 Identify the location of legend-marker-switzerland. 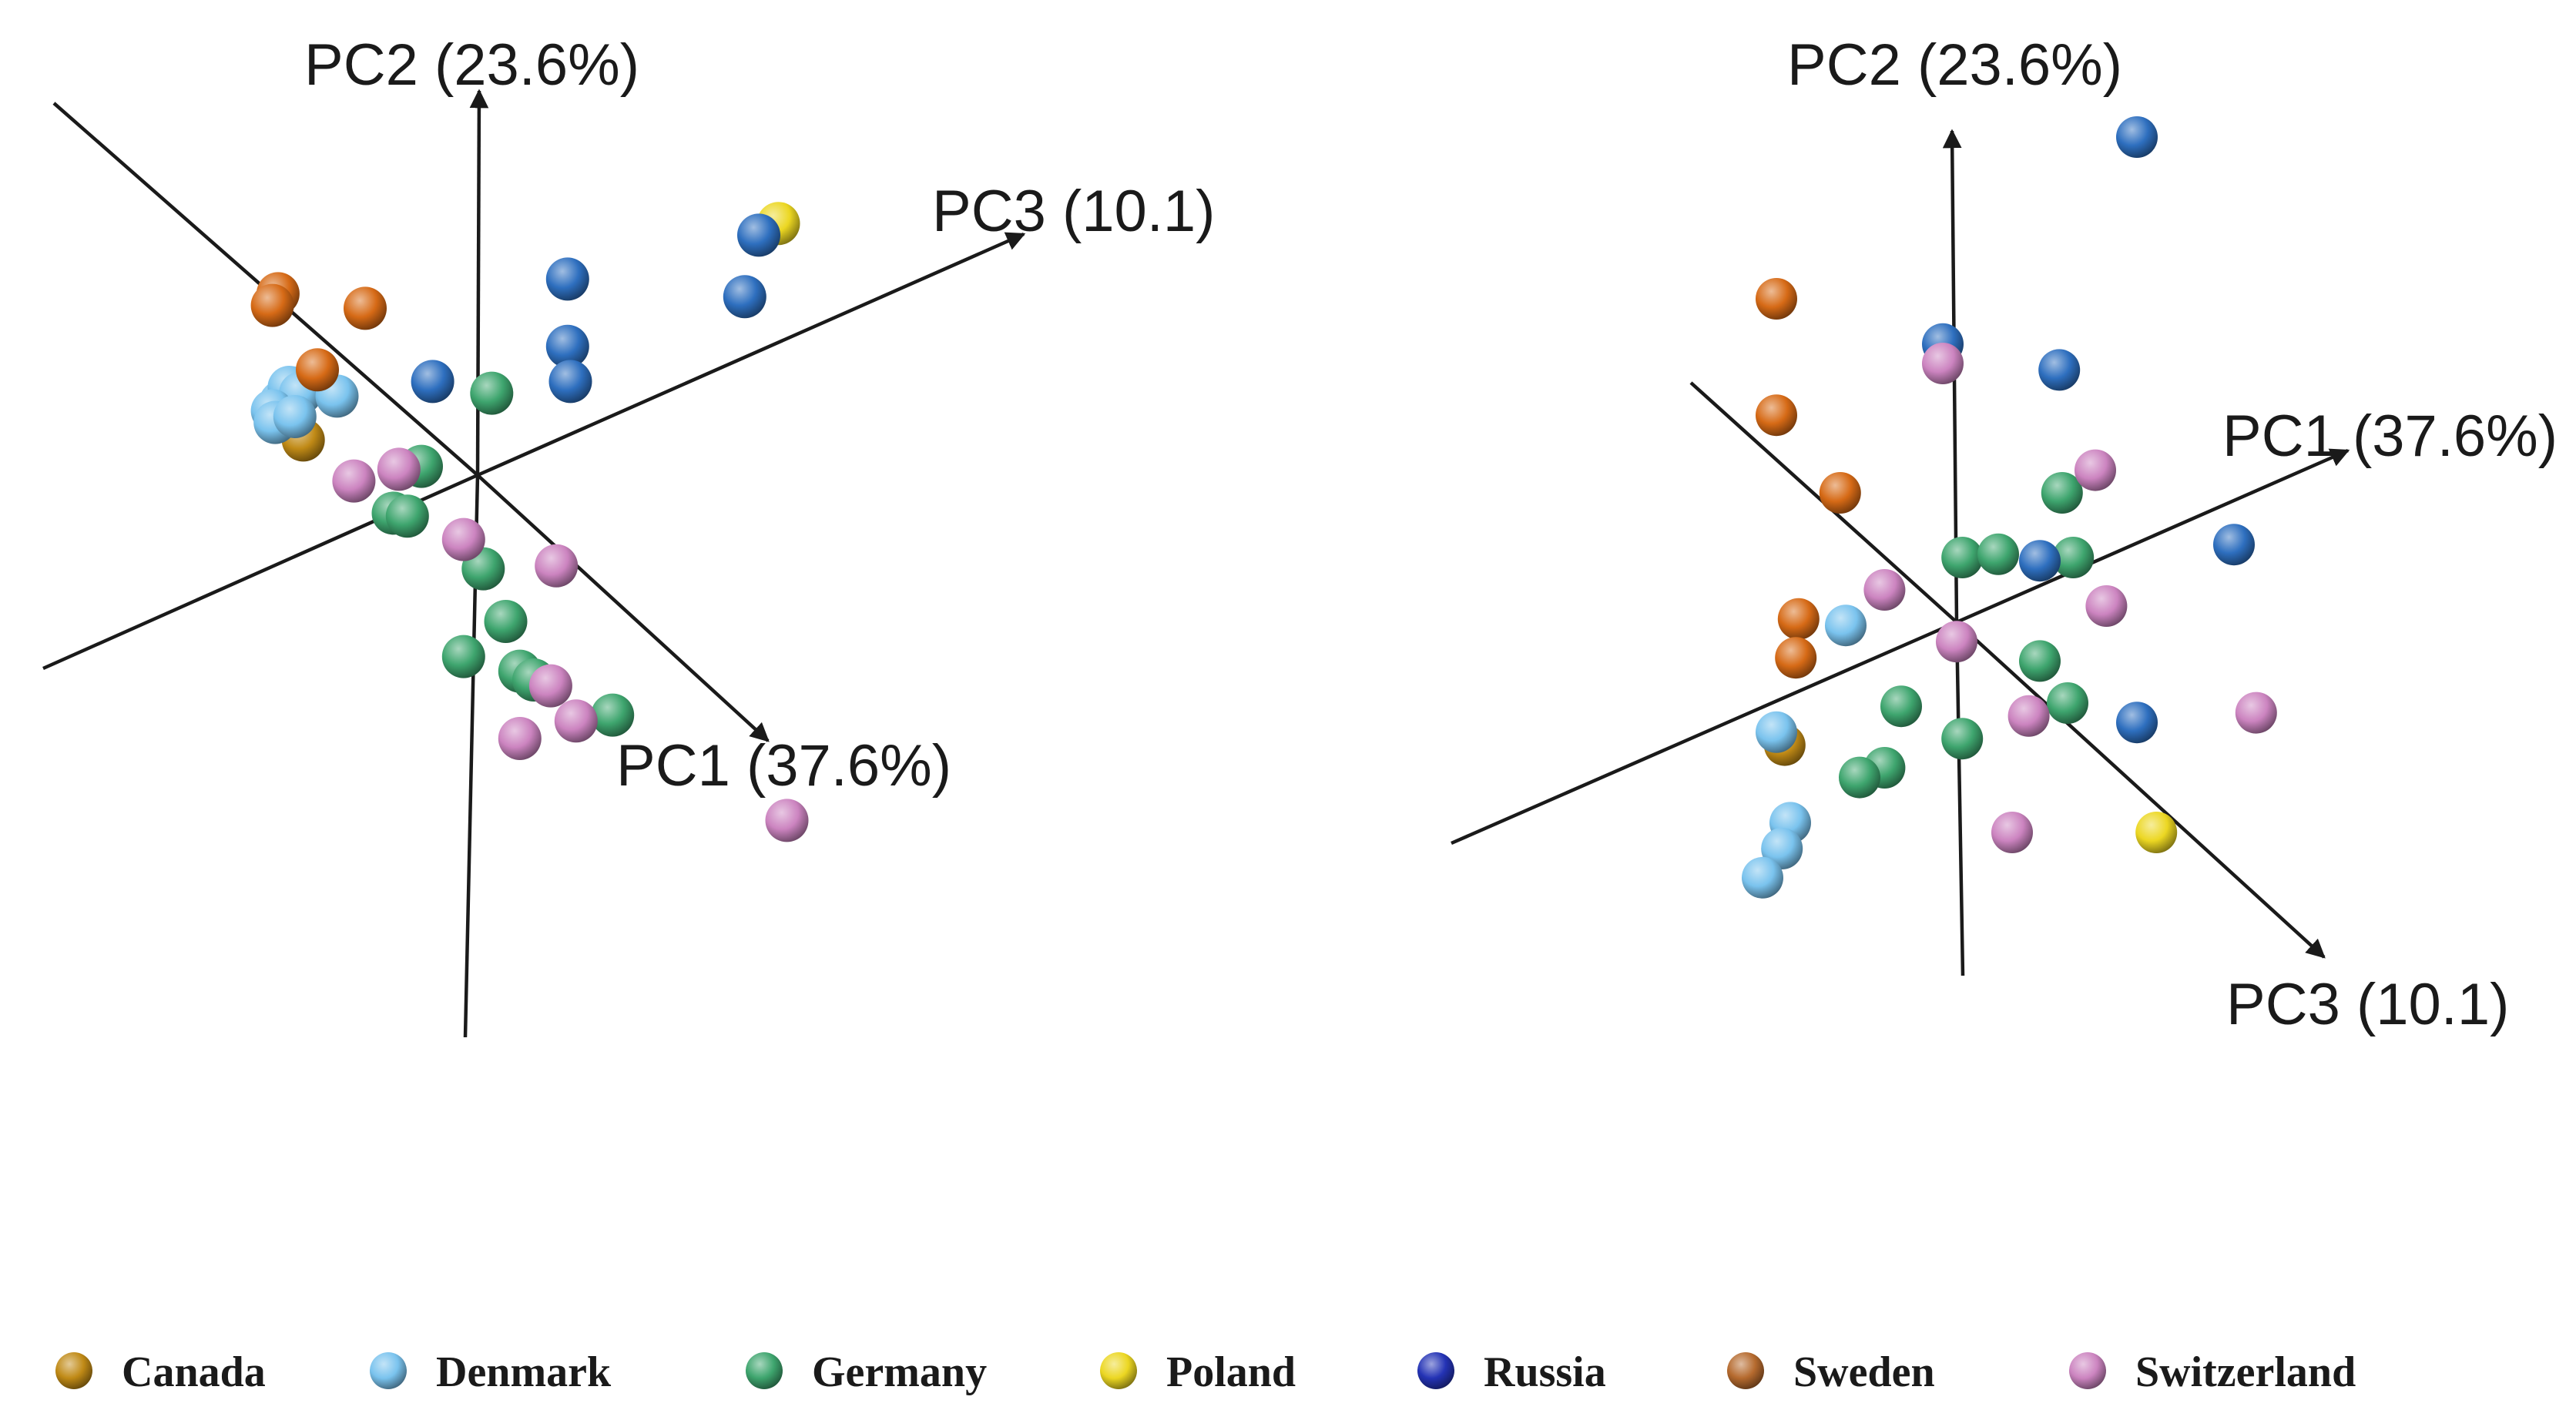
(2087, 1370).